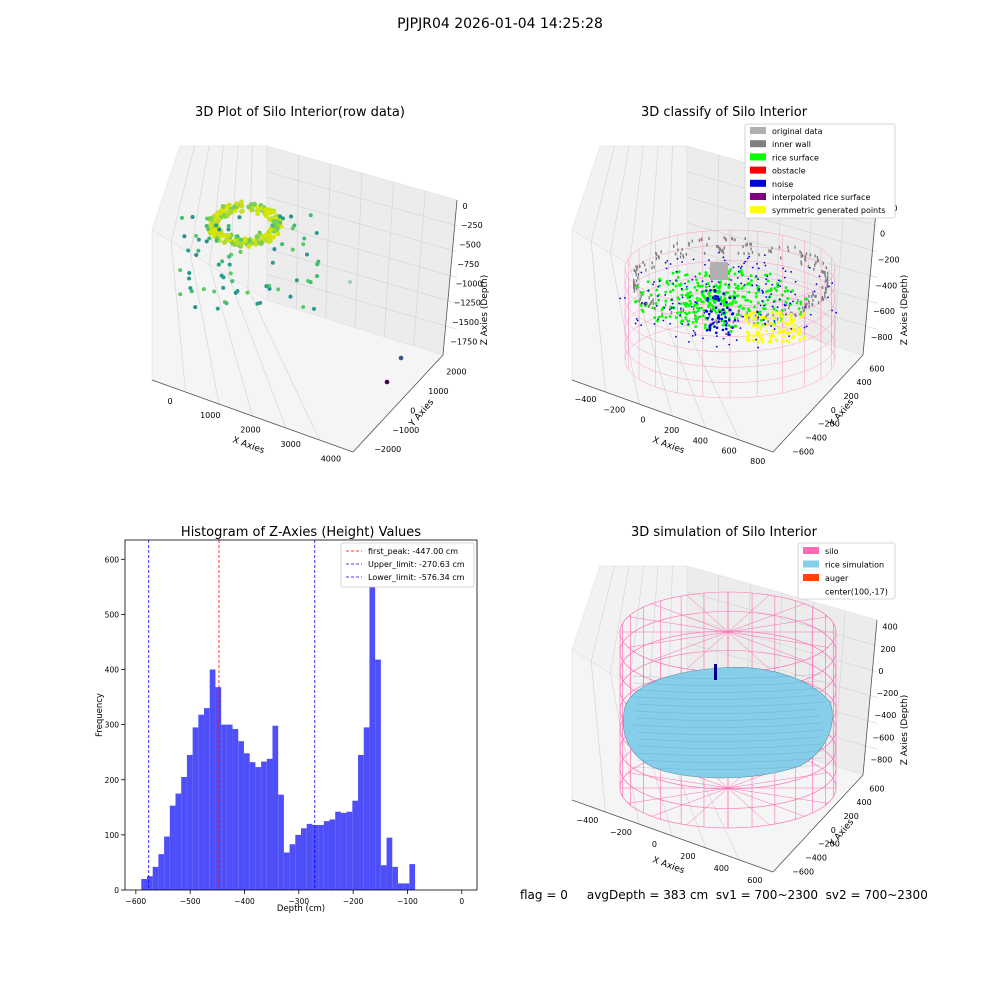  I want to click on z-axis-line, so click(450, 277).